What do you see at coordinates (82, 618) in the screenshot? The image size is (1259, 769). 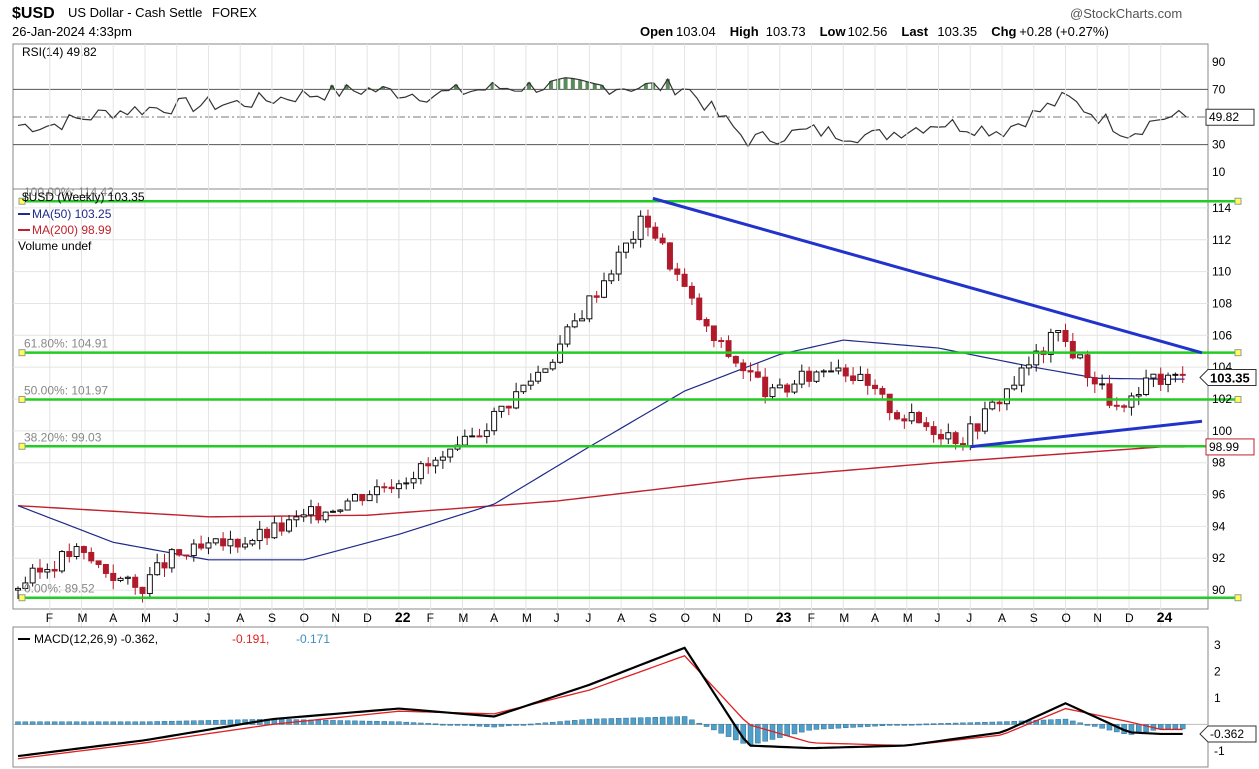 I see `x-axis-label-1: M` at bounding box center [82, 618].